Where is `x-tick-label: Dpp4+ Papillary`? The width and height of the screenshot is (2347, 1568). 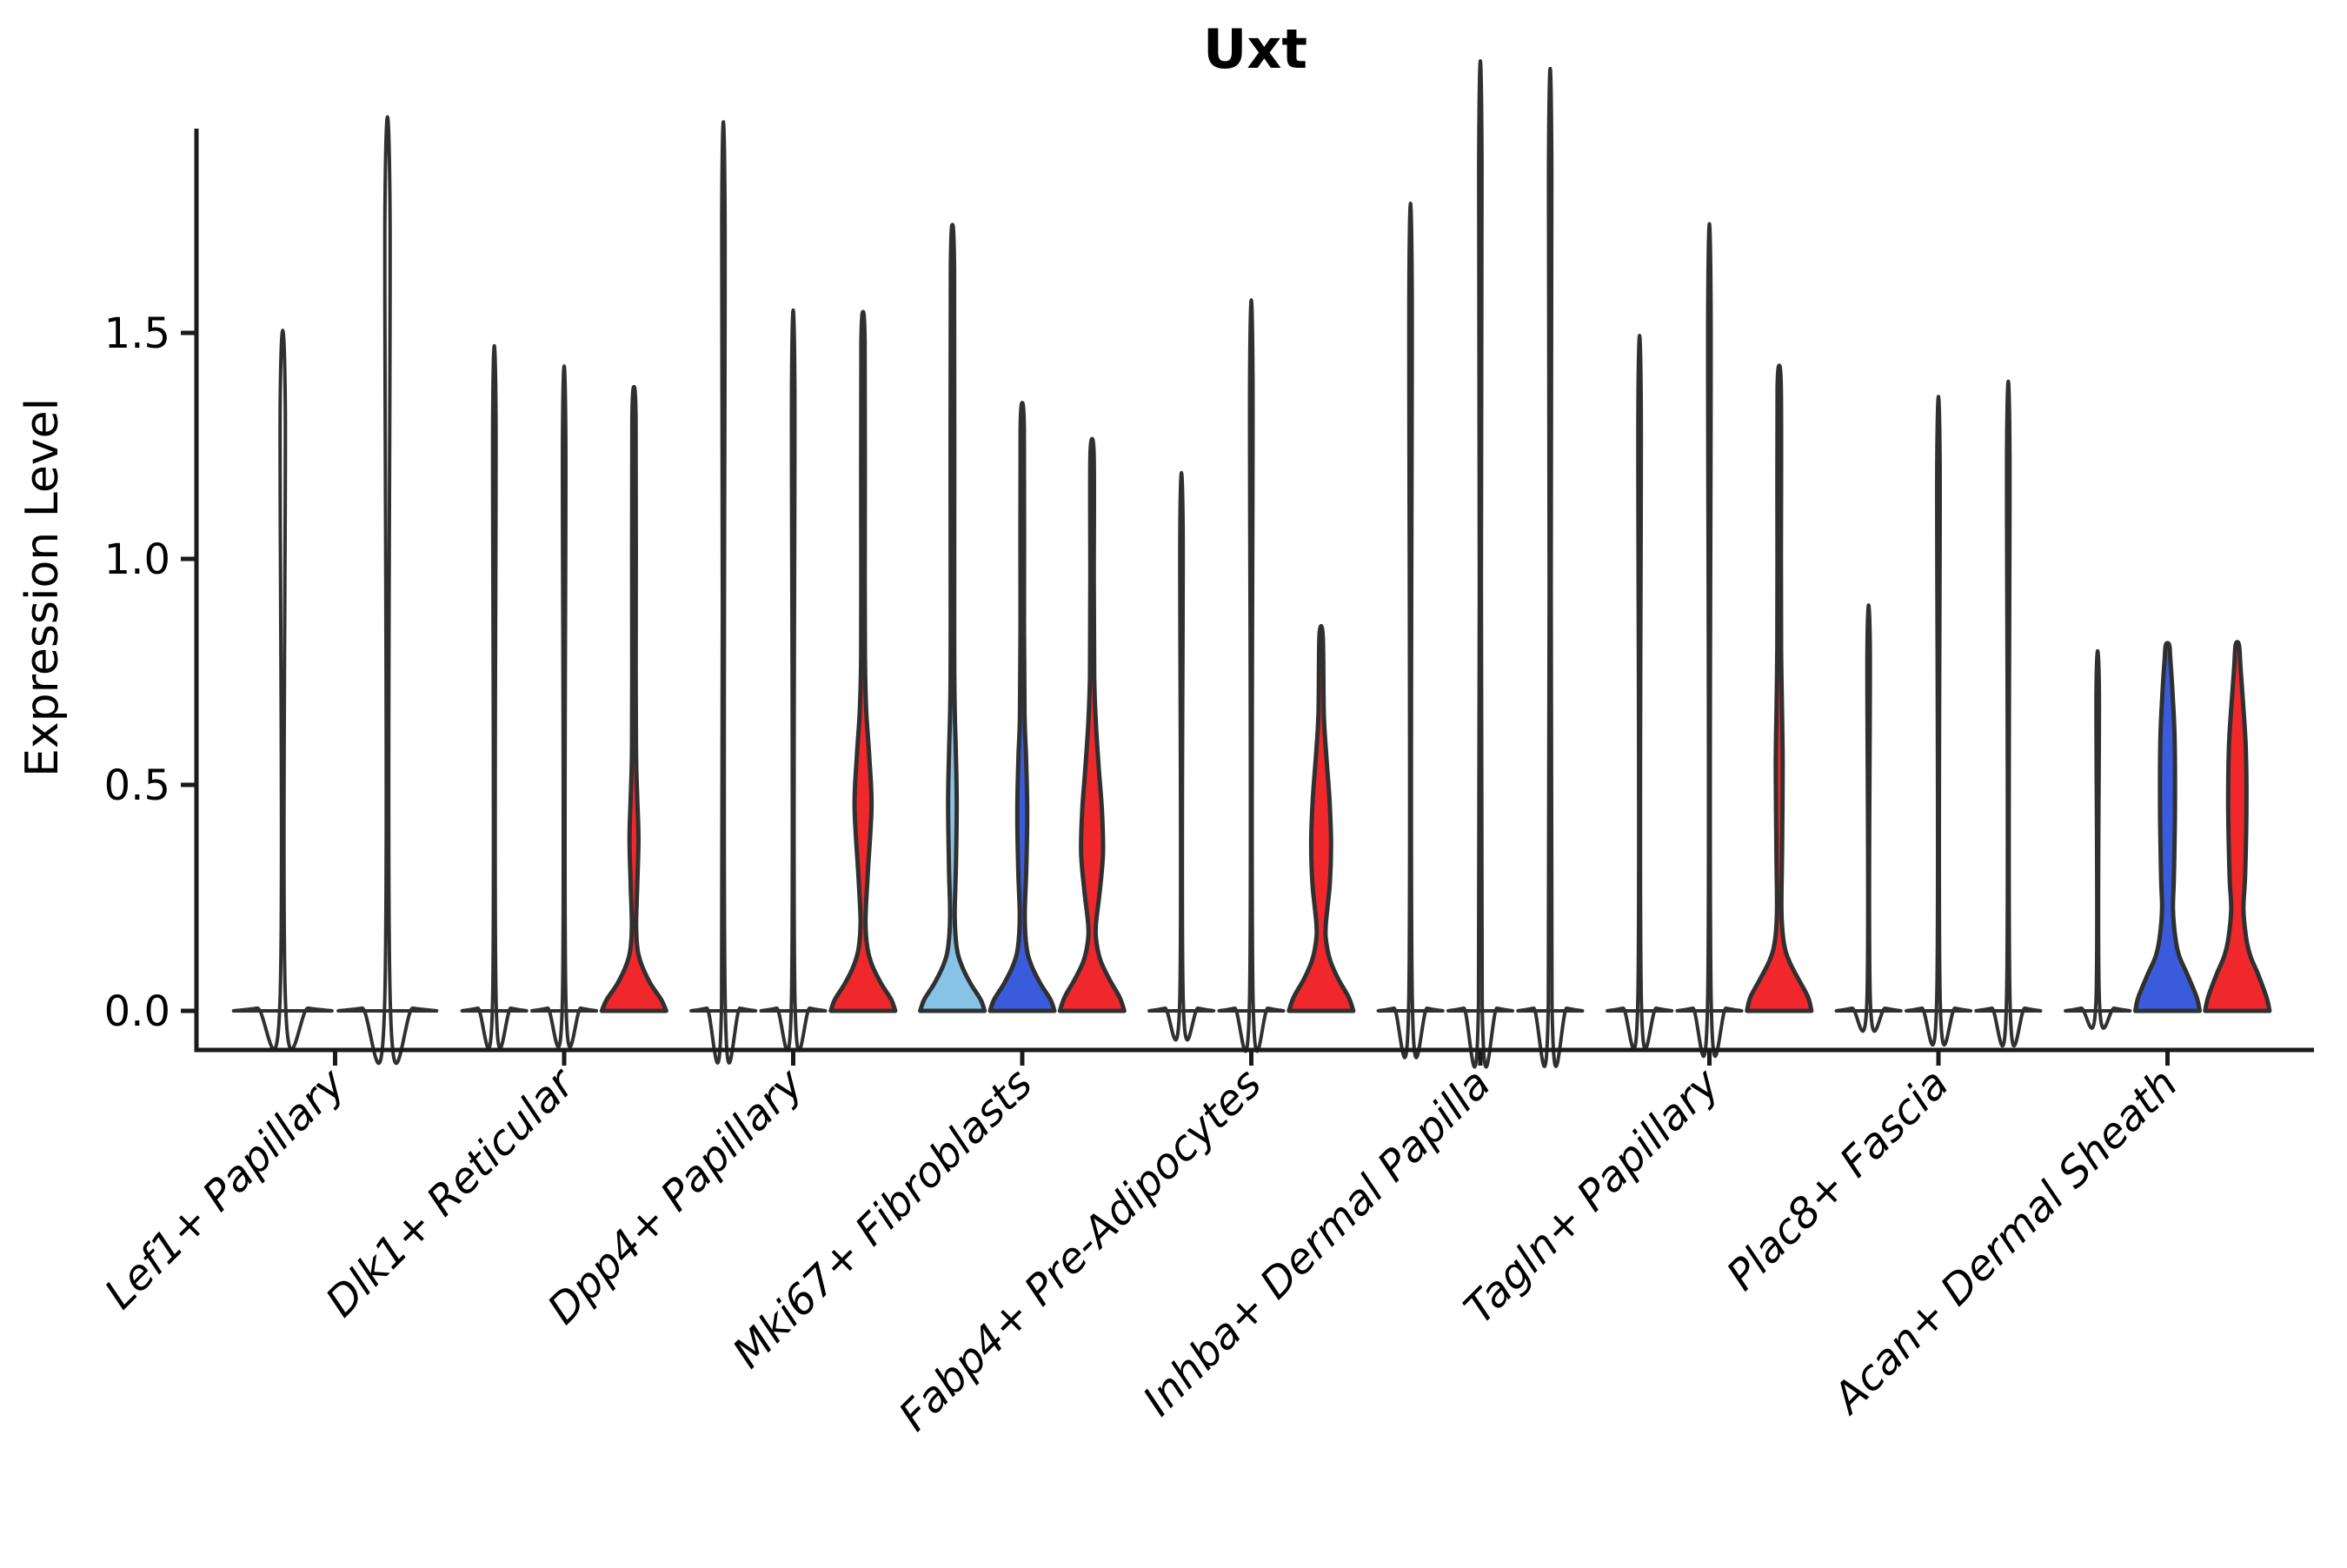 x-tick-label: Dpp4+ Papillary is located at coordinates (675, 1196).